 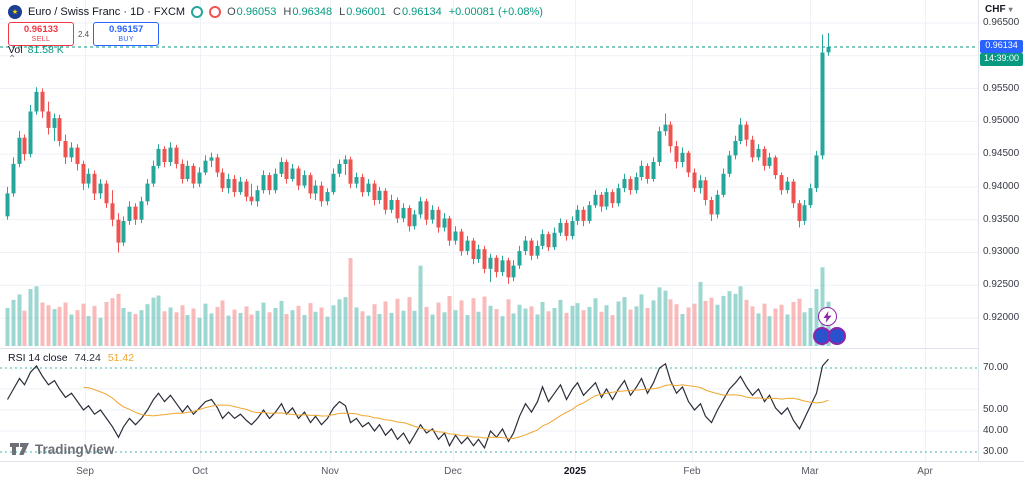 I want to click on pane-divider, so click(x=512, y=348).